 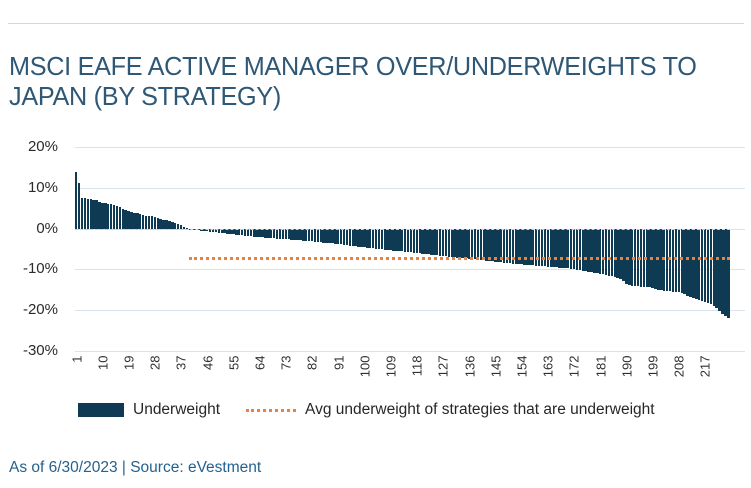 What do you see at coordinates (469, 366) in the screenshot?
I see `x-tick-label: 136` at bounding box center [469, 366].